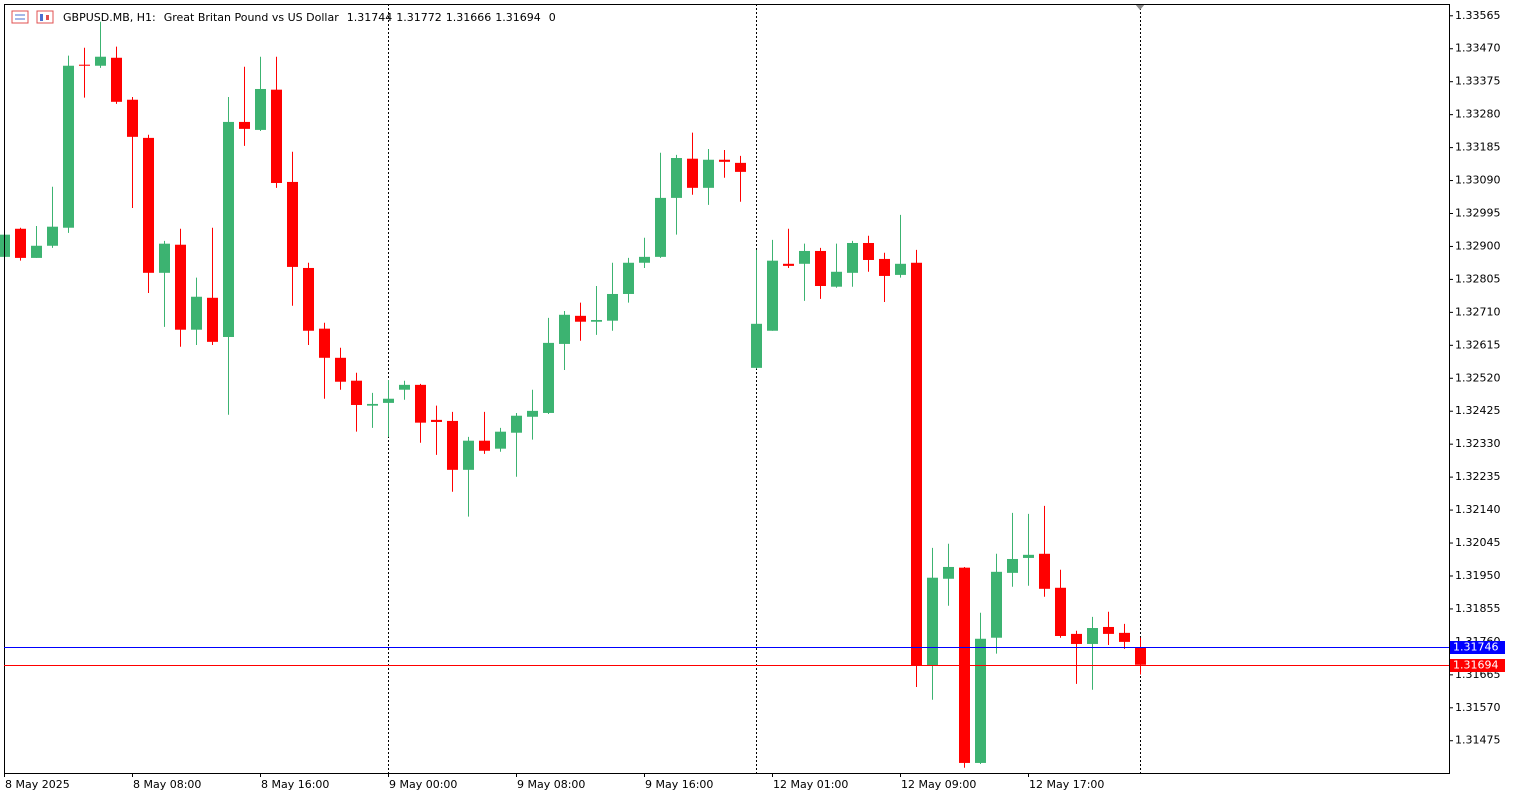 This screenshot has width=1522, height=798. I want to click on x-tick-label: 9 May 16:00, so click(679, 784).